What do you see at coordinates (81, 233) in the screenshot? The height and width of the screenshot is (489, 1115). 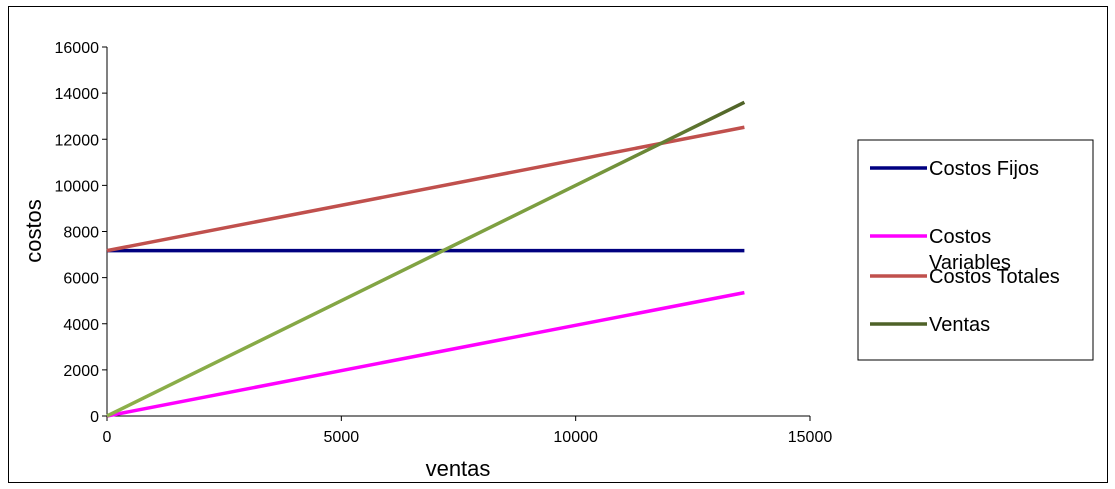 I see `y-tick-label: 8000` at bounding box center [81, 233].